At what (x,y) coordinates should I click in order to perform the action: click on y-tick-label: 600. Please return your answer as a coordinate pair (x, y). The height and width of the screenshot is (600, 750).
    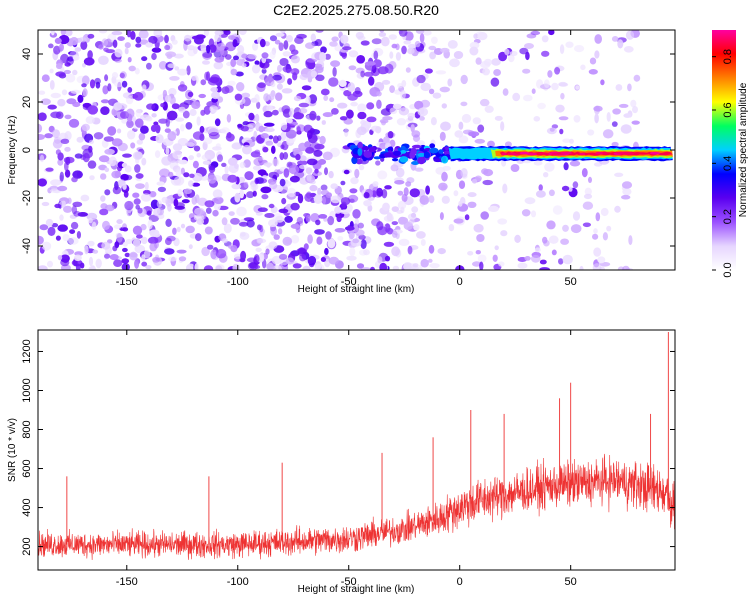
    Looking at the image, I should click on (27, 468).